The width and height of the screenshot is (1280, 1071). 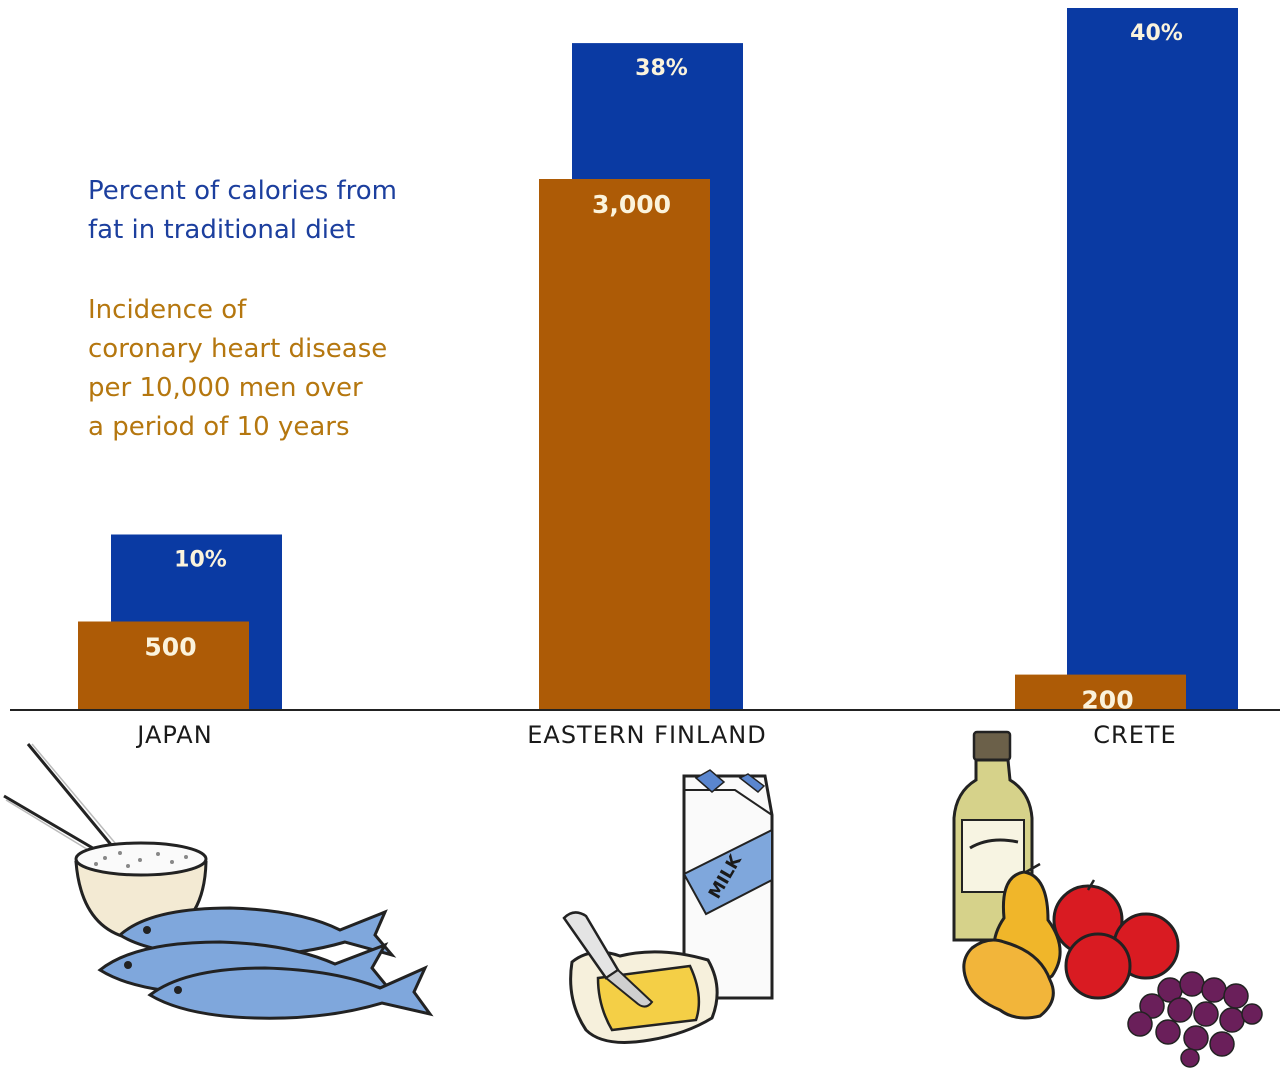 What do you see at coordinates (624, 444) in the screenshot?
I see `chd-bar-eastern-finland` at bounding box center [624, 444].